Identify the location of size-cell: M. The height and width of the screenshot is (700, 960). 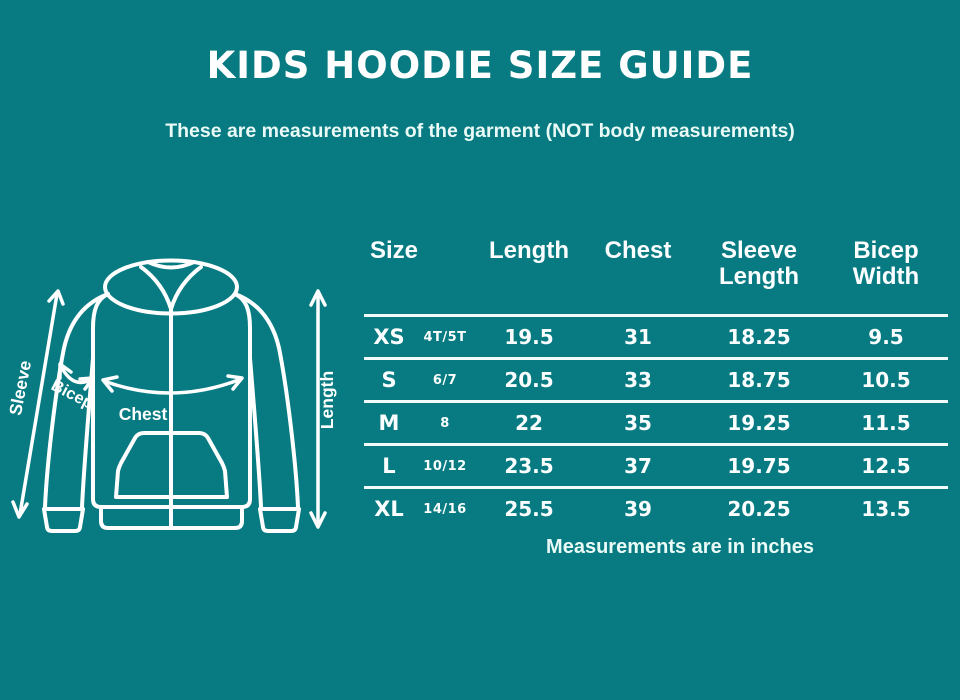
(389, 423).